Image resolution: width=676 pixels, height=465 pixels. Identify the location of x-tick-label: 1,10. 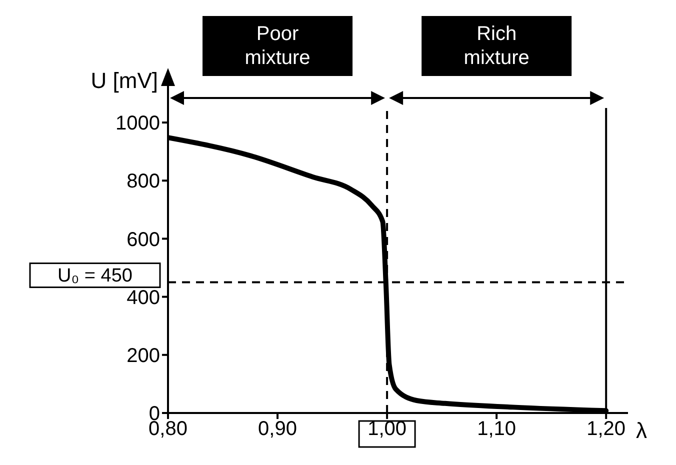
(496, 429).